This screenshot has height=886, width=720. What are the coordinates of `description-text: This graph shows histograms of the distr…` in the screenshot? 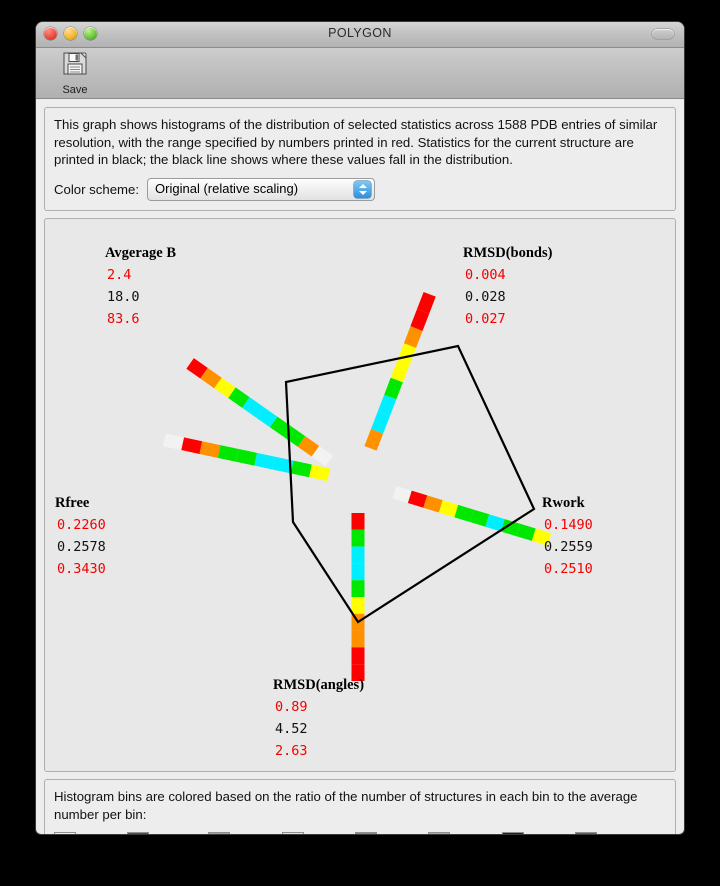 It's located at (356, 142).